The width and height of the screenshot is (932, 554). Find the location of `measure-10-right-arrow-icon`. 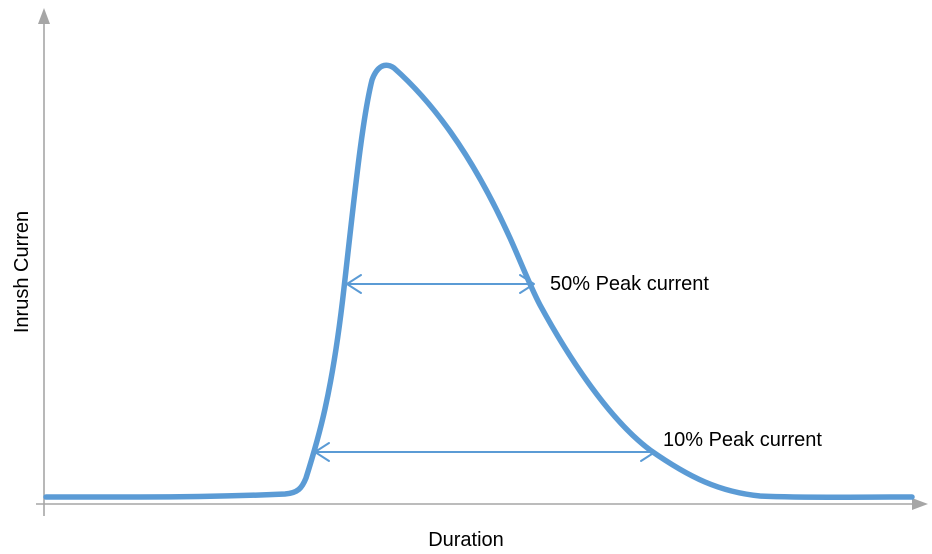

measure-10-right-arrow-icon is located at coordinates (648, 452).